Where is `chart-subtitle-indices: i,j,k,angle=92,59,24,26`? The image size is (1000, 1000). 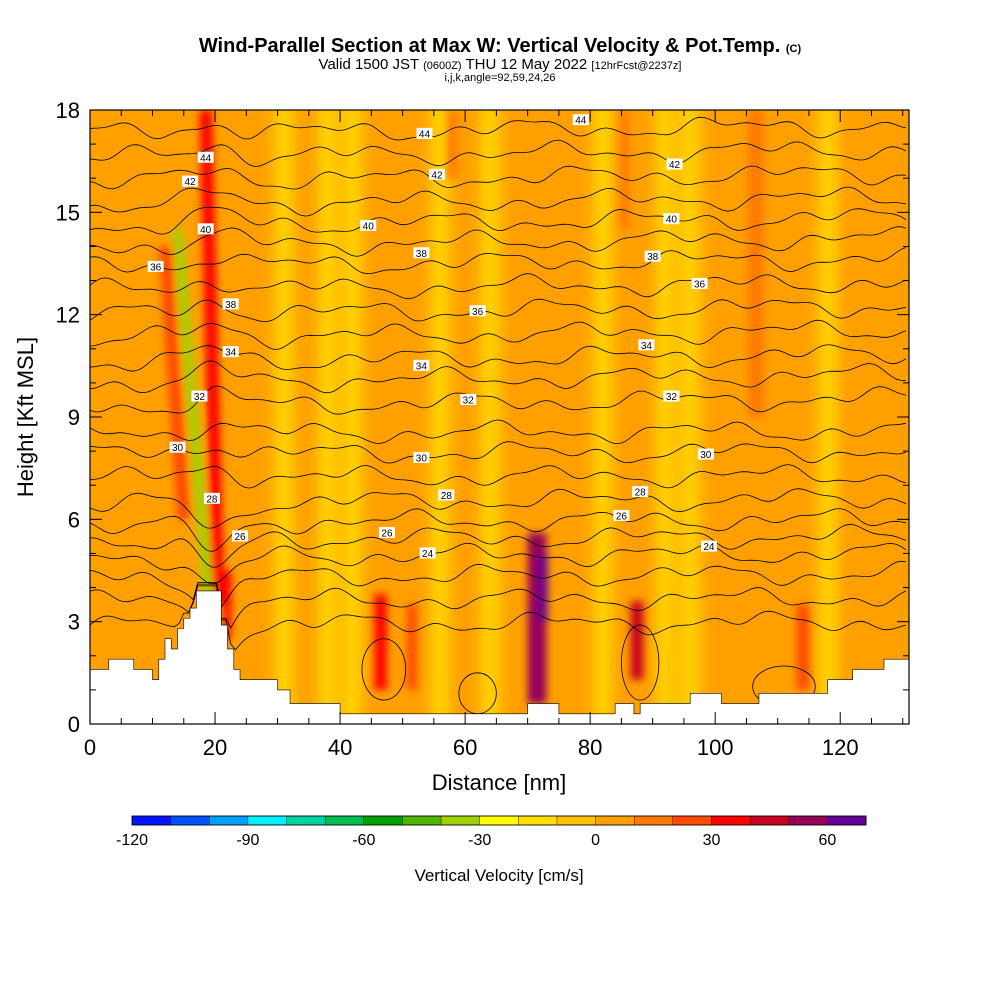 chart-subtitle-indices: i,j,k,angle=92,59,24,26 is located at coordinates (500, 78).